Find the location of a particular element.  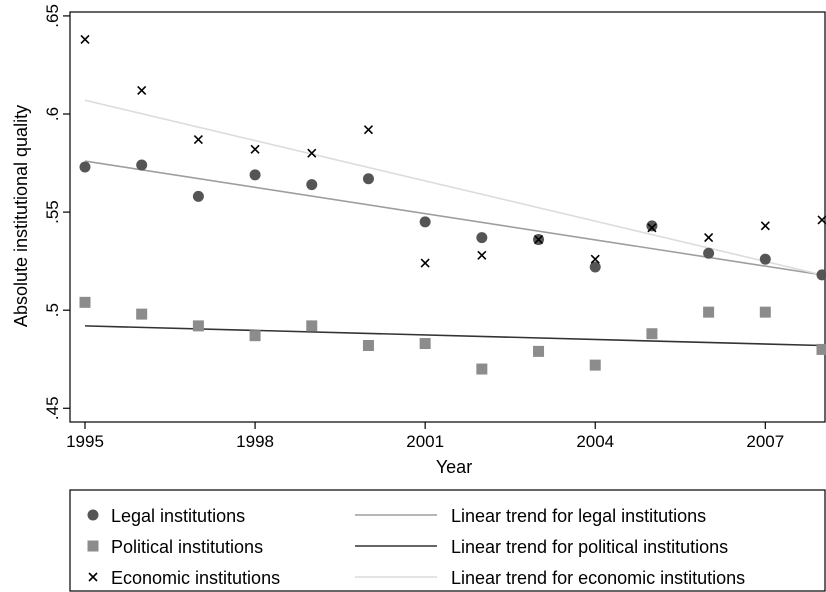

x-axis-title: Year is located at coordinates (454, 467).